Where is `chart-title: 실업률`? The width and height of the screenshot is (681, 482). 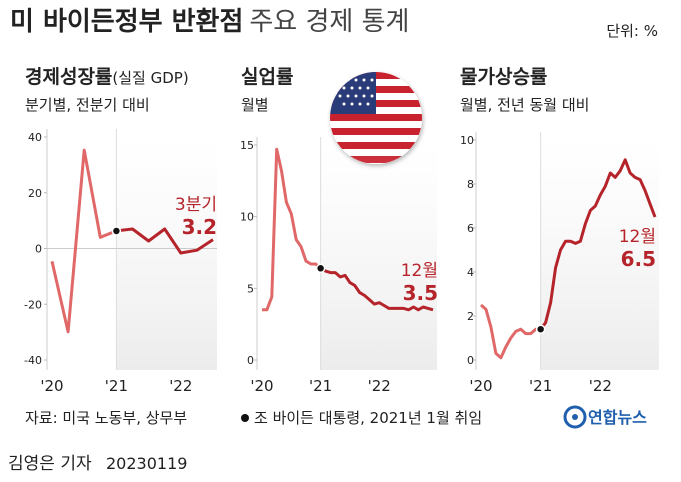
chart-title: 실업률 is located at coordinates (267, 77).